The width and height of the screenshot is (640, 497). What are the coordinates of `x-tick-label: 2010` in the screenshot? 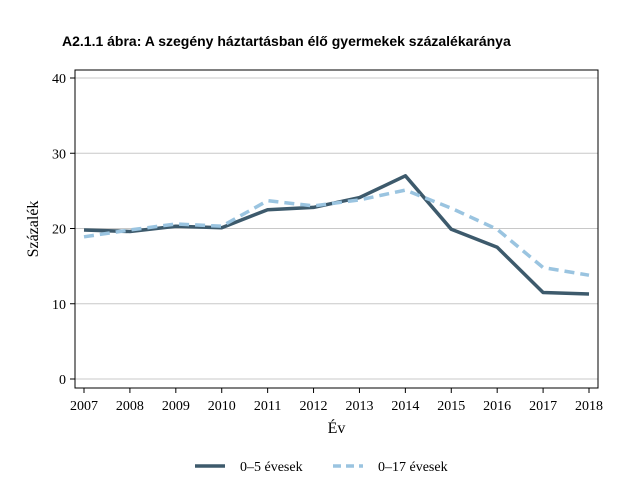 It's located at (222, 406).